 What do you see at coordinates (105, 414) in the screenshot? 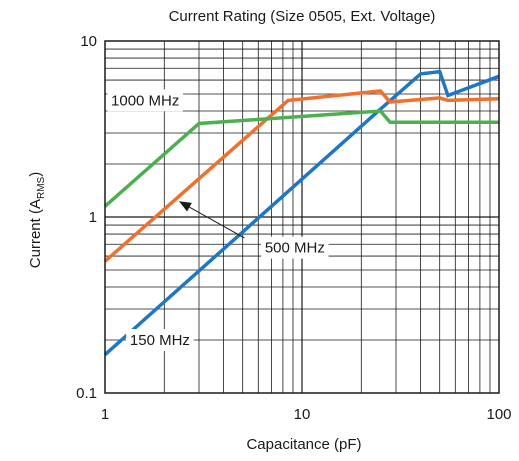
I see `x-tick-label: 1` at bounding box center [105, 414].